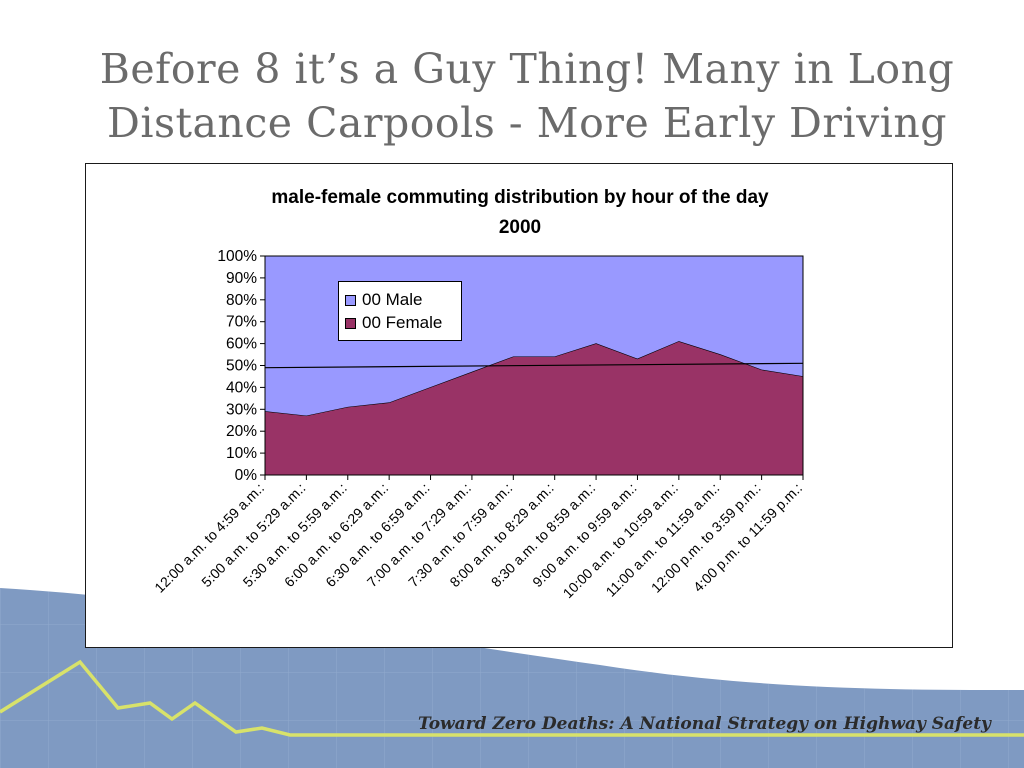 The width and height of the screenshot is (1024, 768). What do you see at coordinates (246, 475) in the screenshot?
I see `y-tick-label: 0%` at bounding box center [246, 475].